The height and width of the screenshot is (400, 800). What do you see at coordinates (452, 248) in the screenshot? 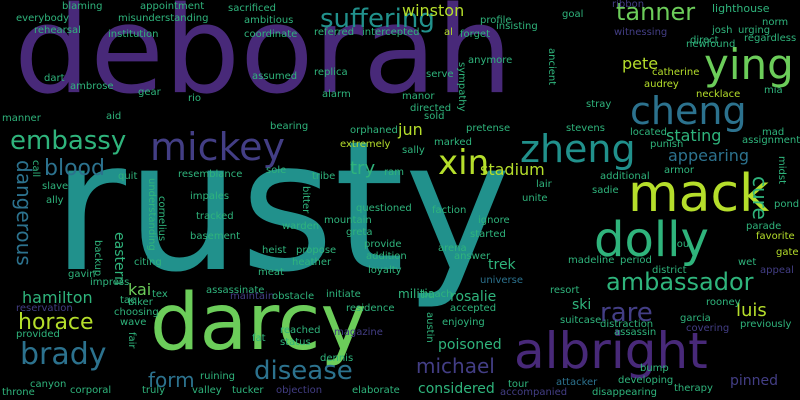
I see `word-arena: arena` at bounding box center [452, 248].